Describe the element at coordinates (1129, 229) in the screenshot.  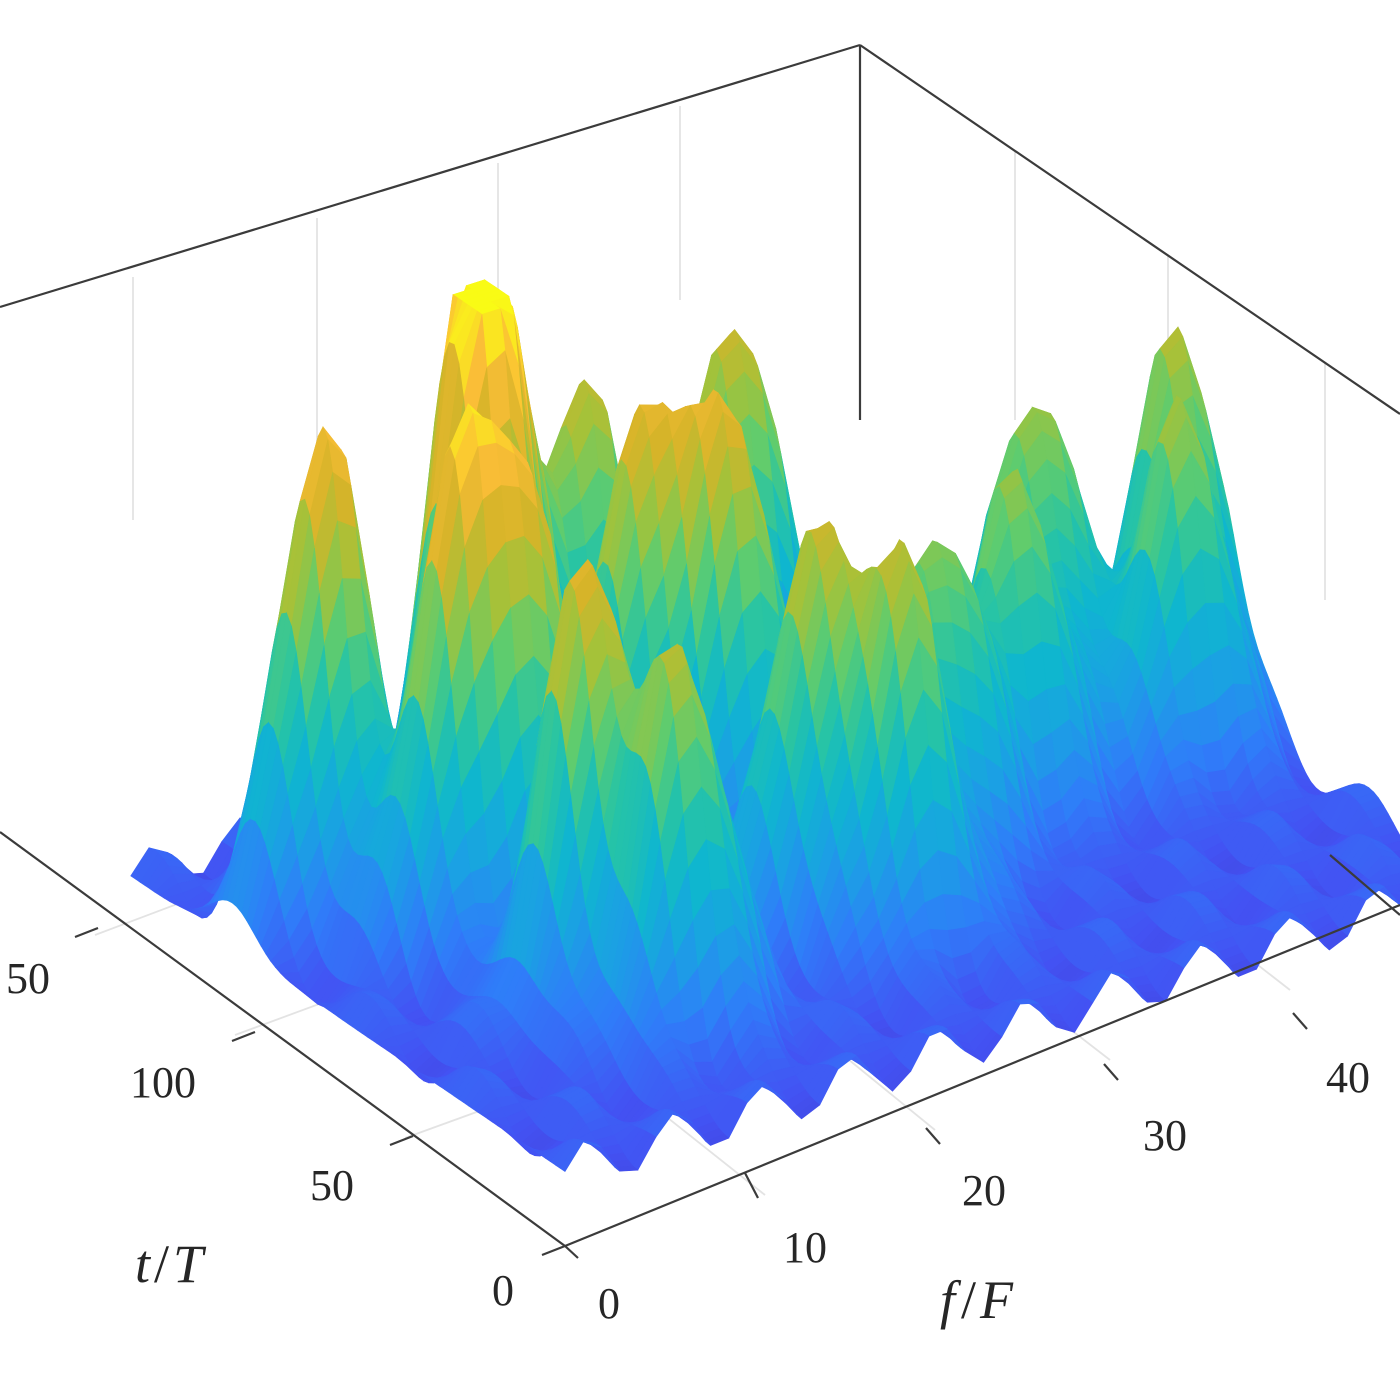
I see `box-edge-top-right` at that location.